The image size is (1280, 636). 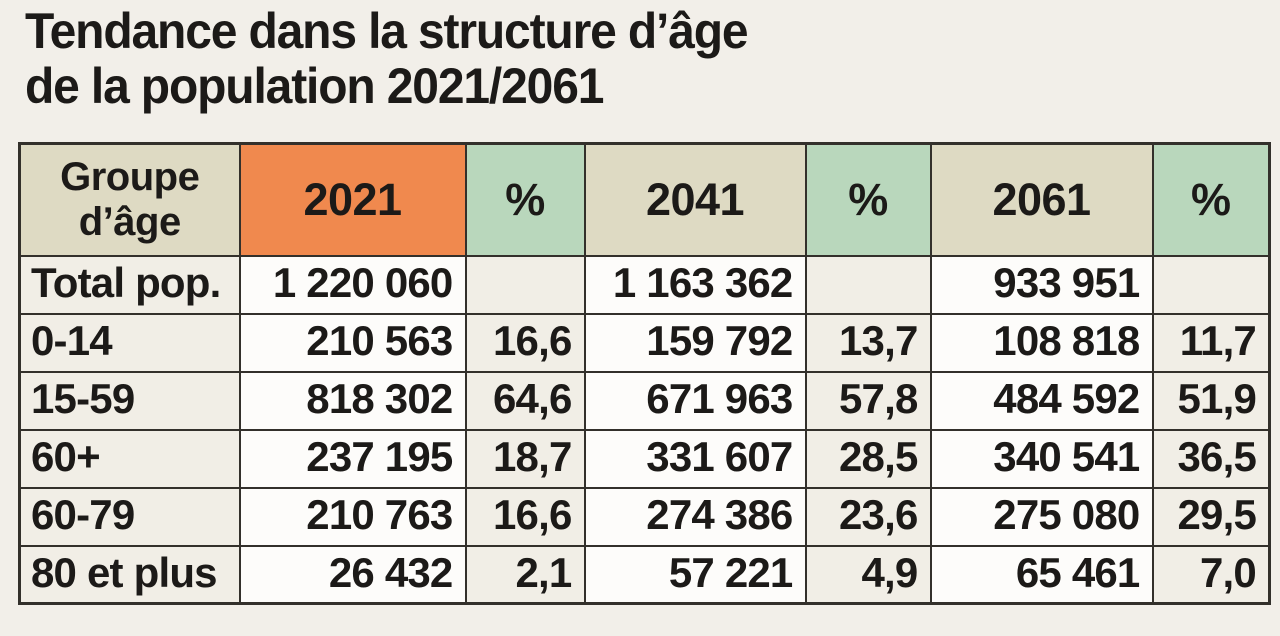 What do you see at coordinates (525, 574) in the screenshot?
I see `value-cell-pct-2021: 2,1` at bounding box center [525, 574].